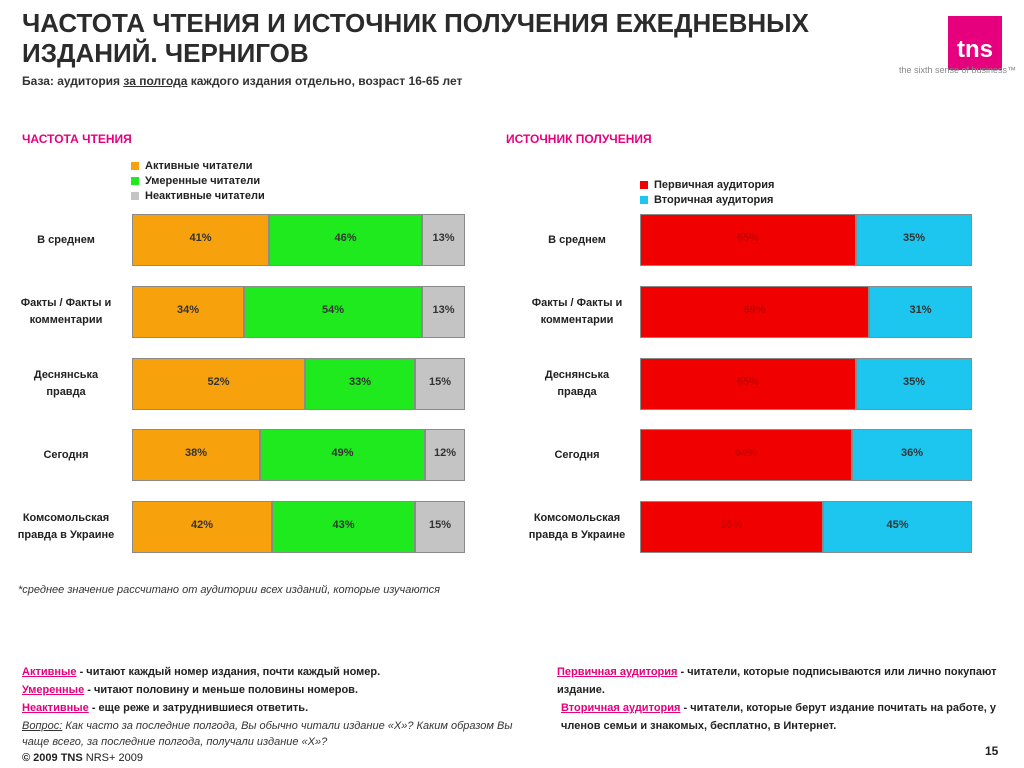 This screenshot has width=1024, height=768. I want to click on bar-segment: 65%, so click(748, 384).